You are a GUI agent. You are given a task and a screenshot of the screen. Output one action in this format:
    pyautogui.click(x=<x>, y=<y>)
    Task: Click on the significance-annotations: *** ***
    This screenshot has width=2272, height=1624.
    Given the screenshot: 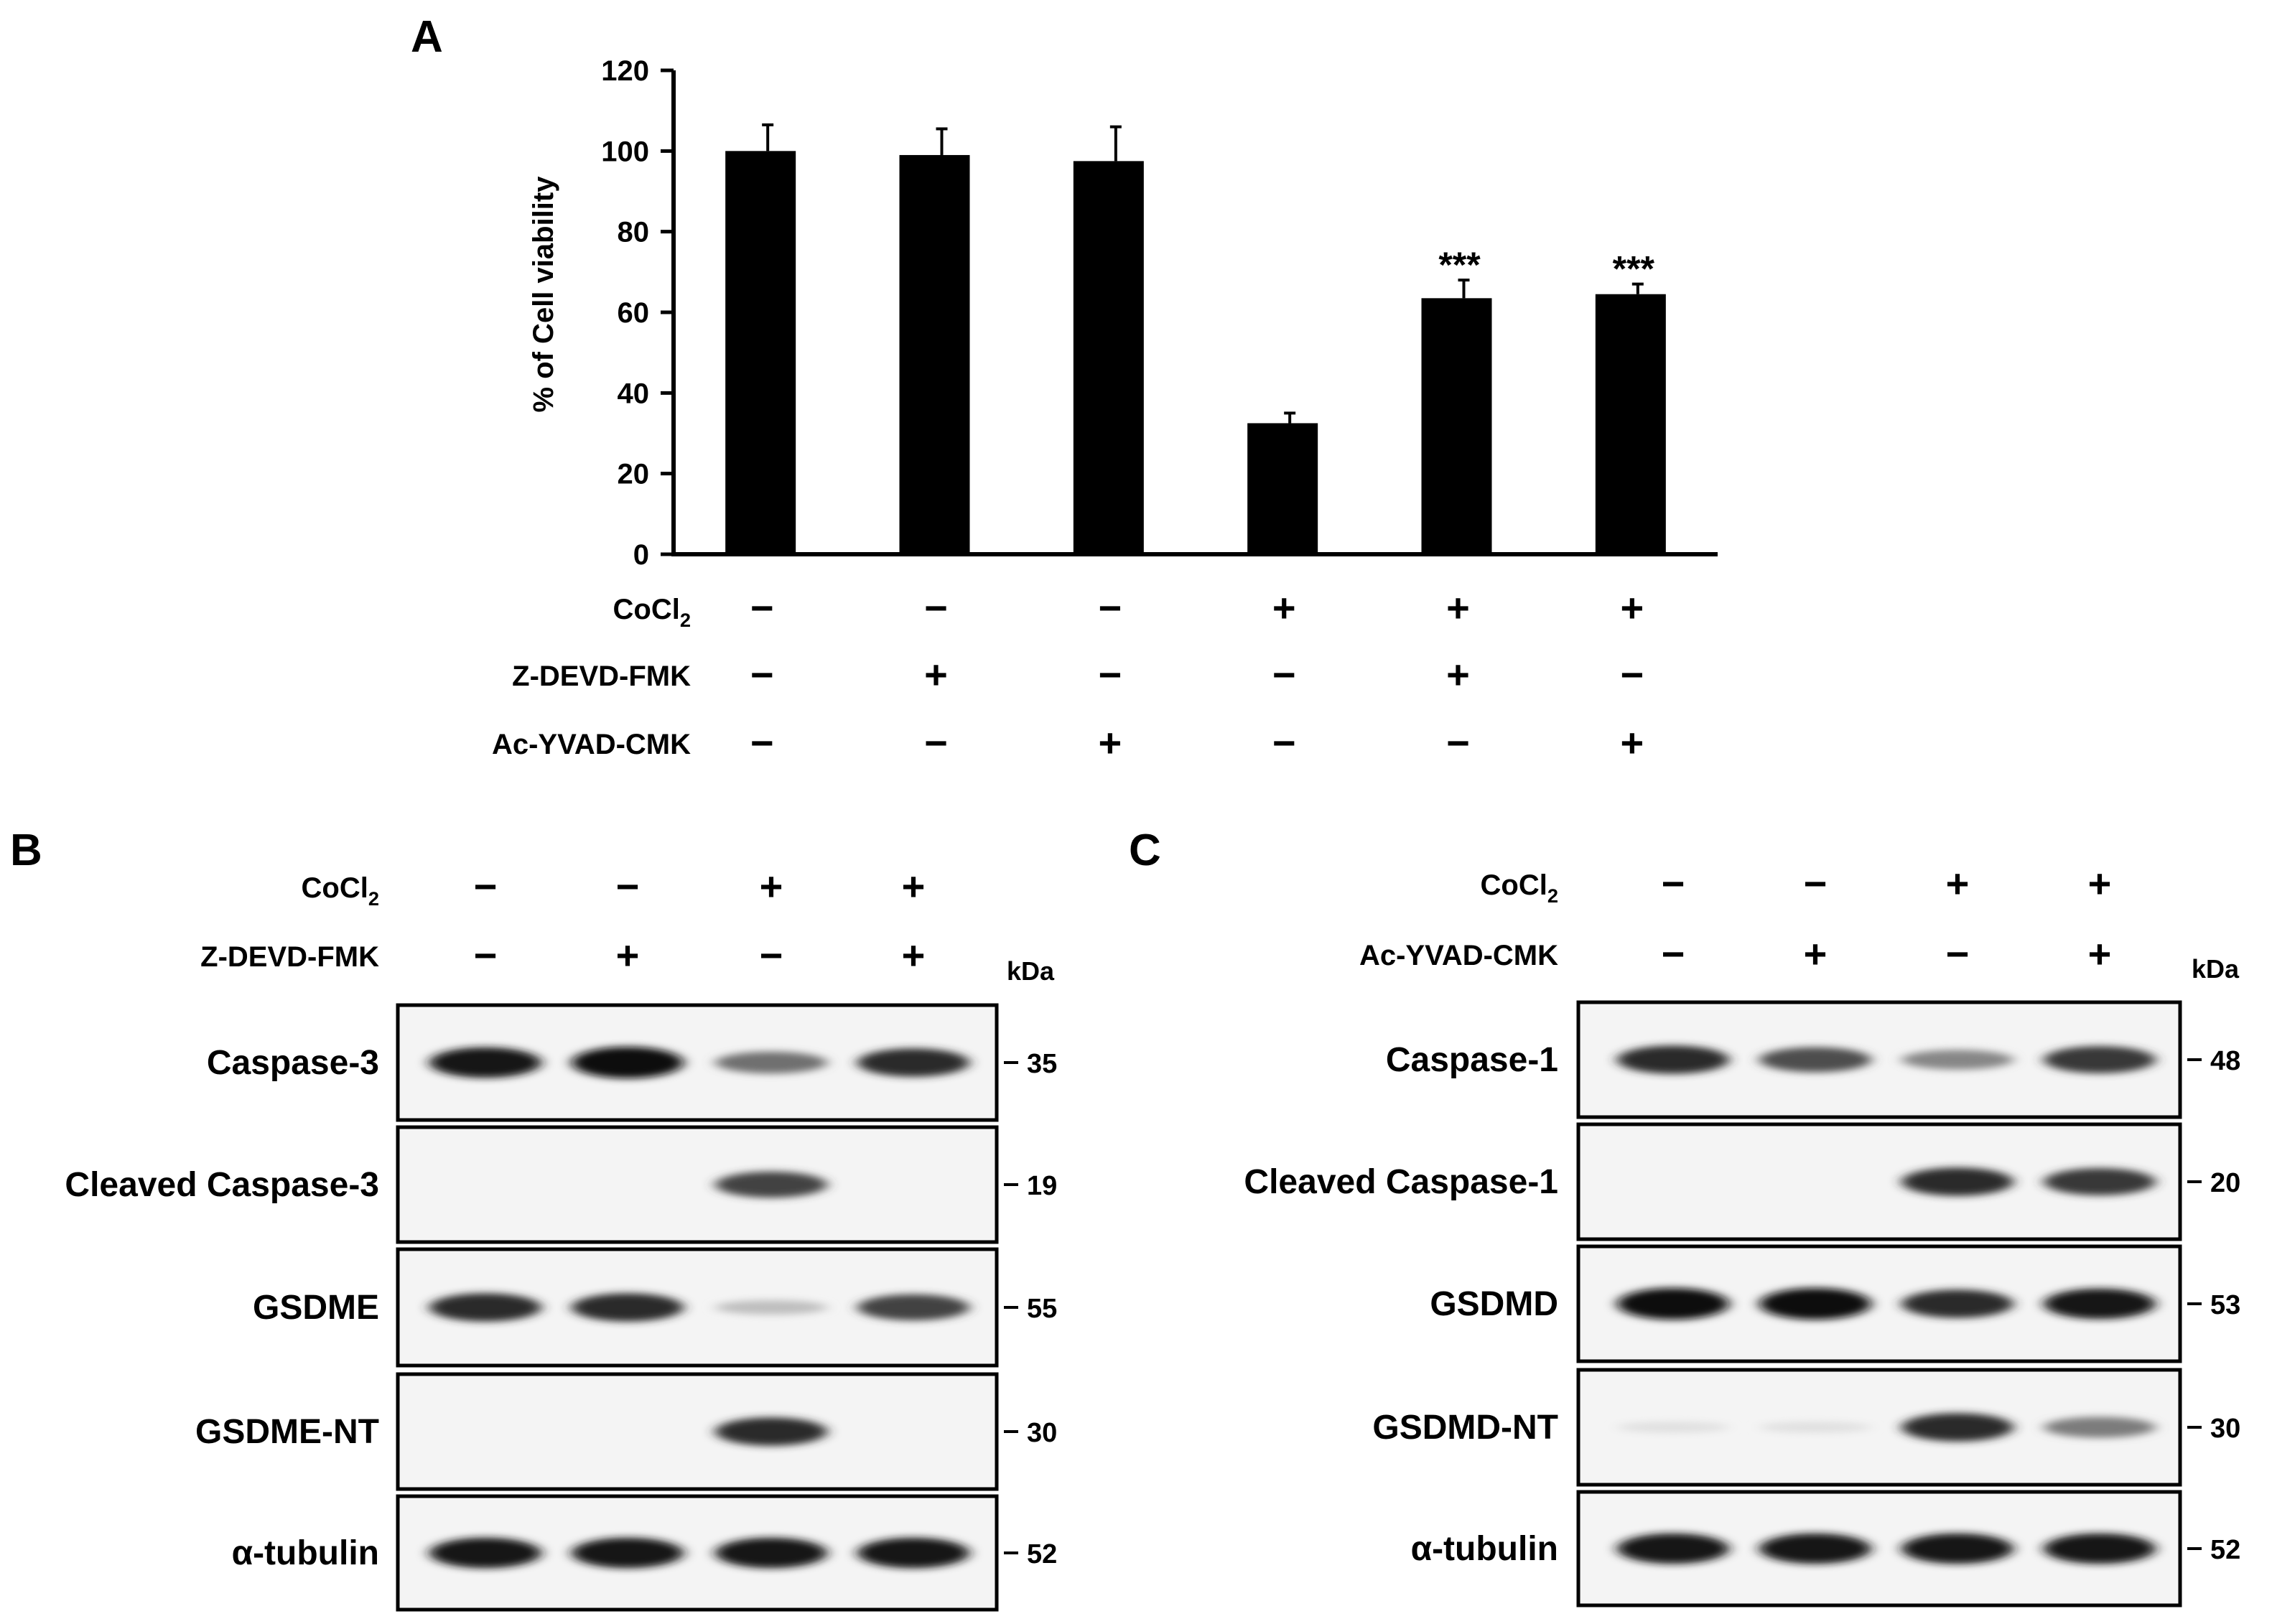 What is the action you would take?
    pyautogui.click(x=1546, y=267)
    